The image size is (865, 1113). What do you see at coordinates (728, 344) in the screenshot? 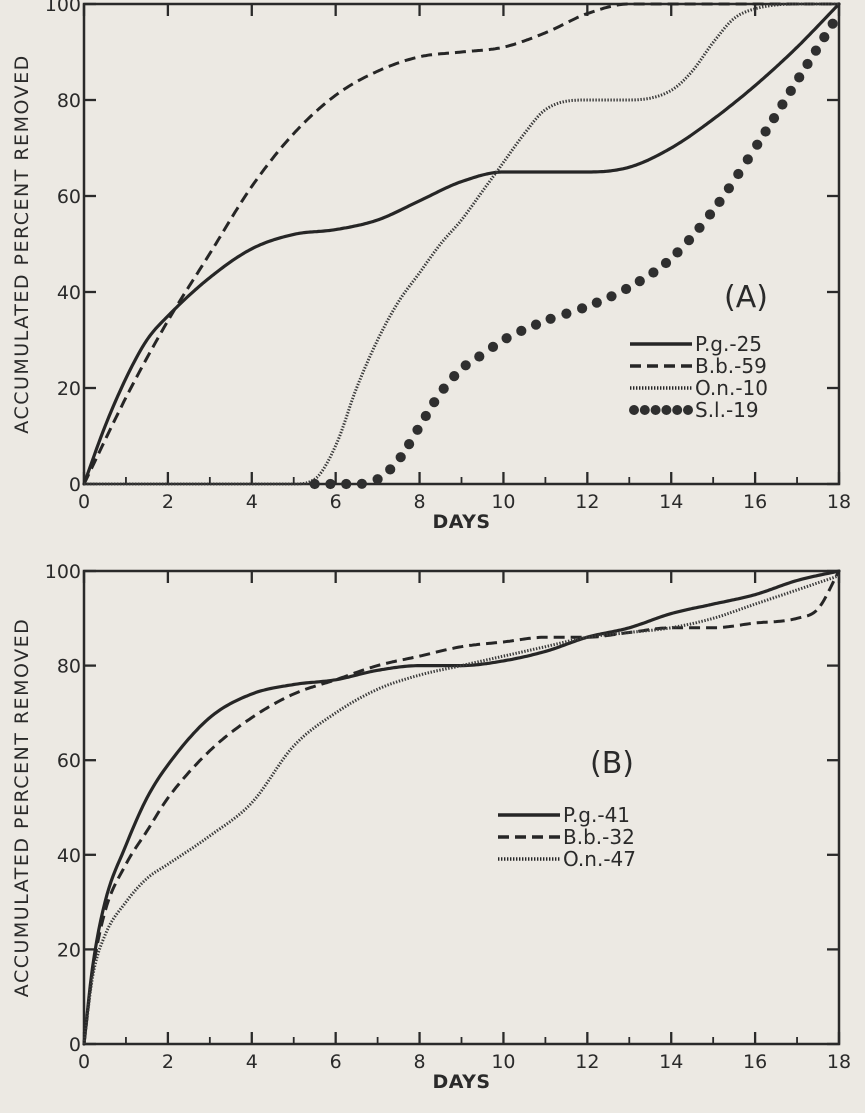
I see `legend-entry: P.g.-25` at bounding box center [728, 344].